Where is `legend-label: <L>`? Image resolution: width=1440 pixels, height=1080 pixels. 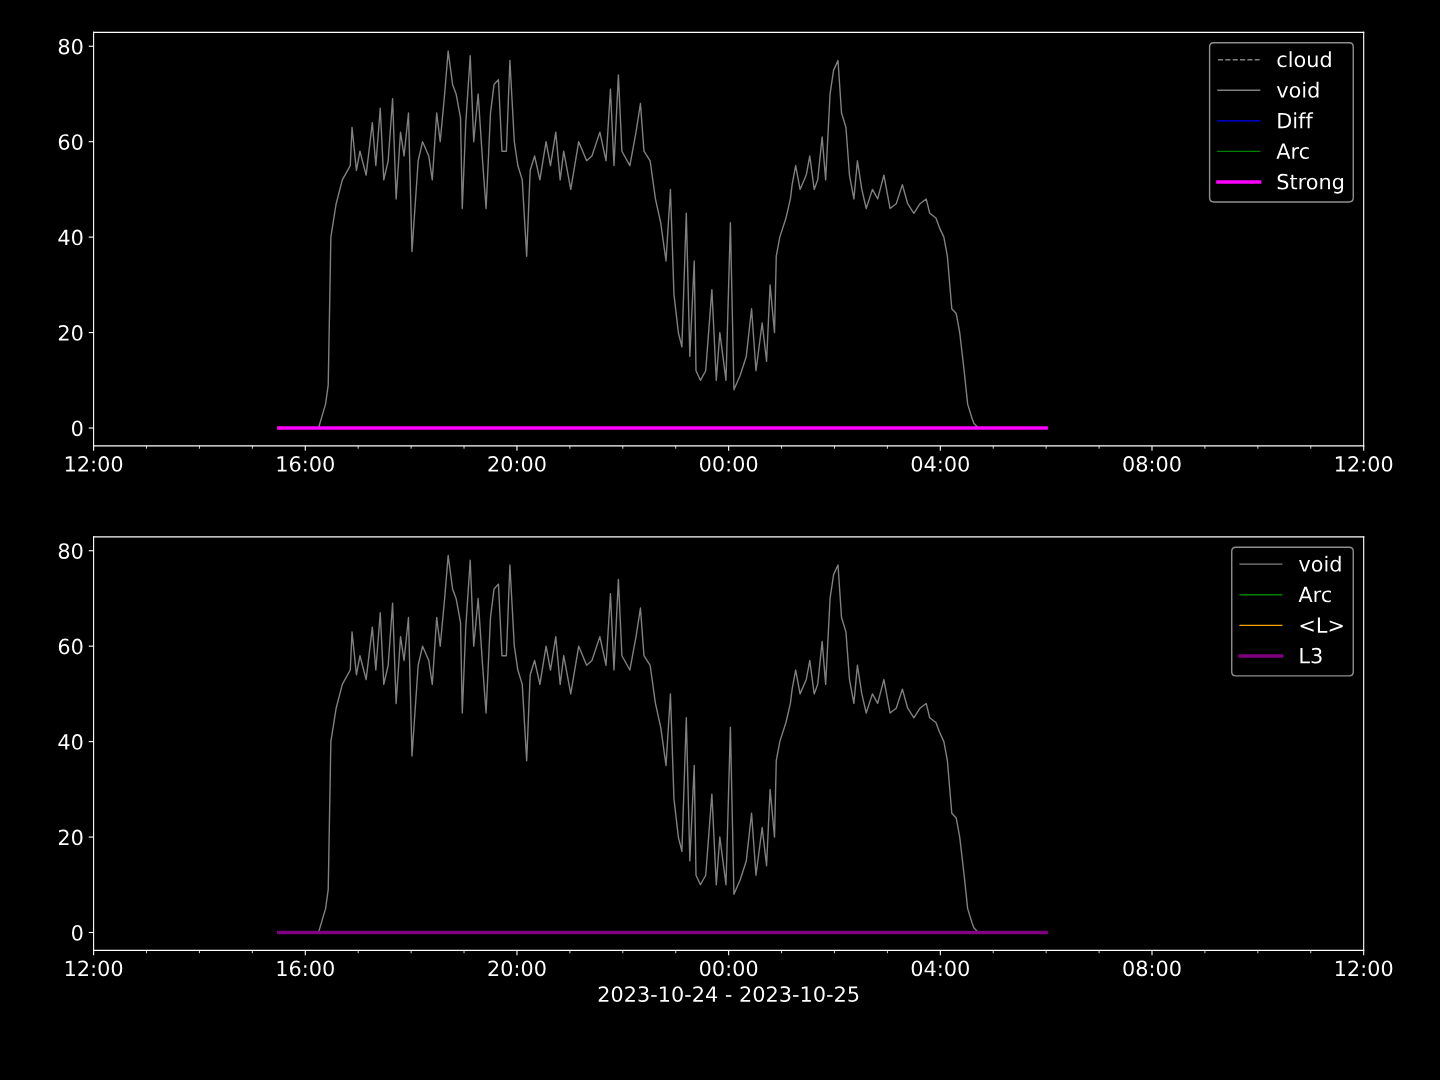 legend-label: <L> is located at coordinates (1321, 625).